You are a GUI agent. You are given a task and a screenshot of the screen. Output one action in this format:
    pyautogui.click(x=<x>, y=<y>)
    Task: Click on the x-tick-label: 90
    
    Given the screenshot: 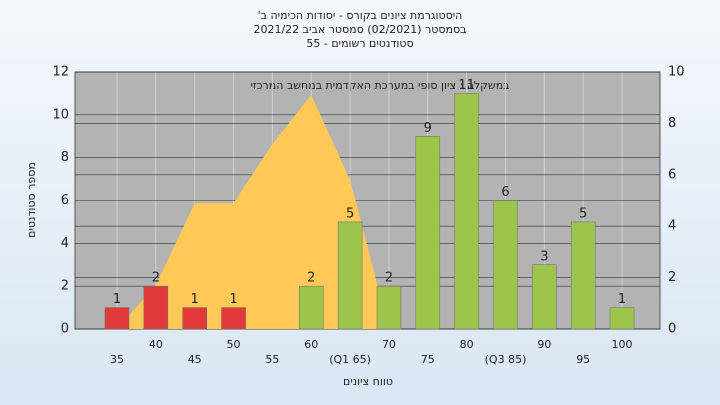 What is the action you would take?
    pyautogui.click(x=544, y=344)
    